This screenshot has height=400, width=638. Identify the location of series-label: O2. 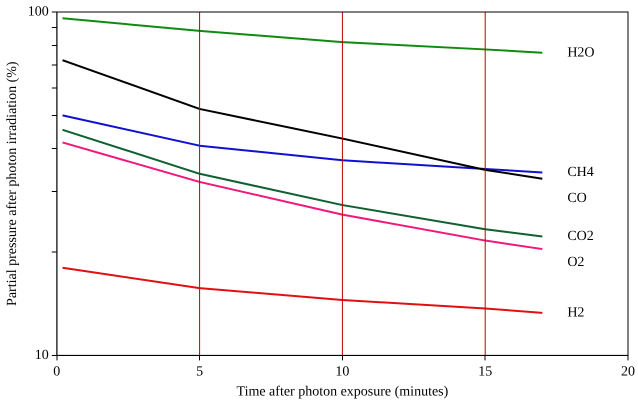
(575, 262).